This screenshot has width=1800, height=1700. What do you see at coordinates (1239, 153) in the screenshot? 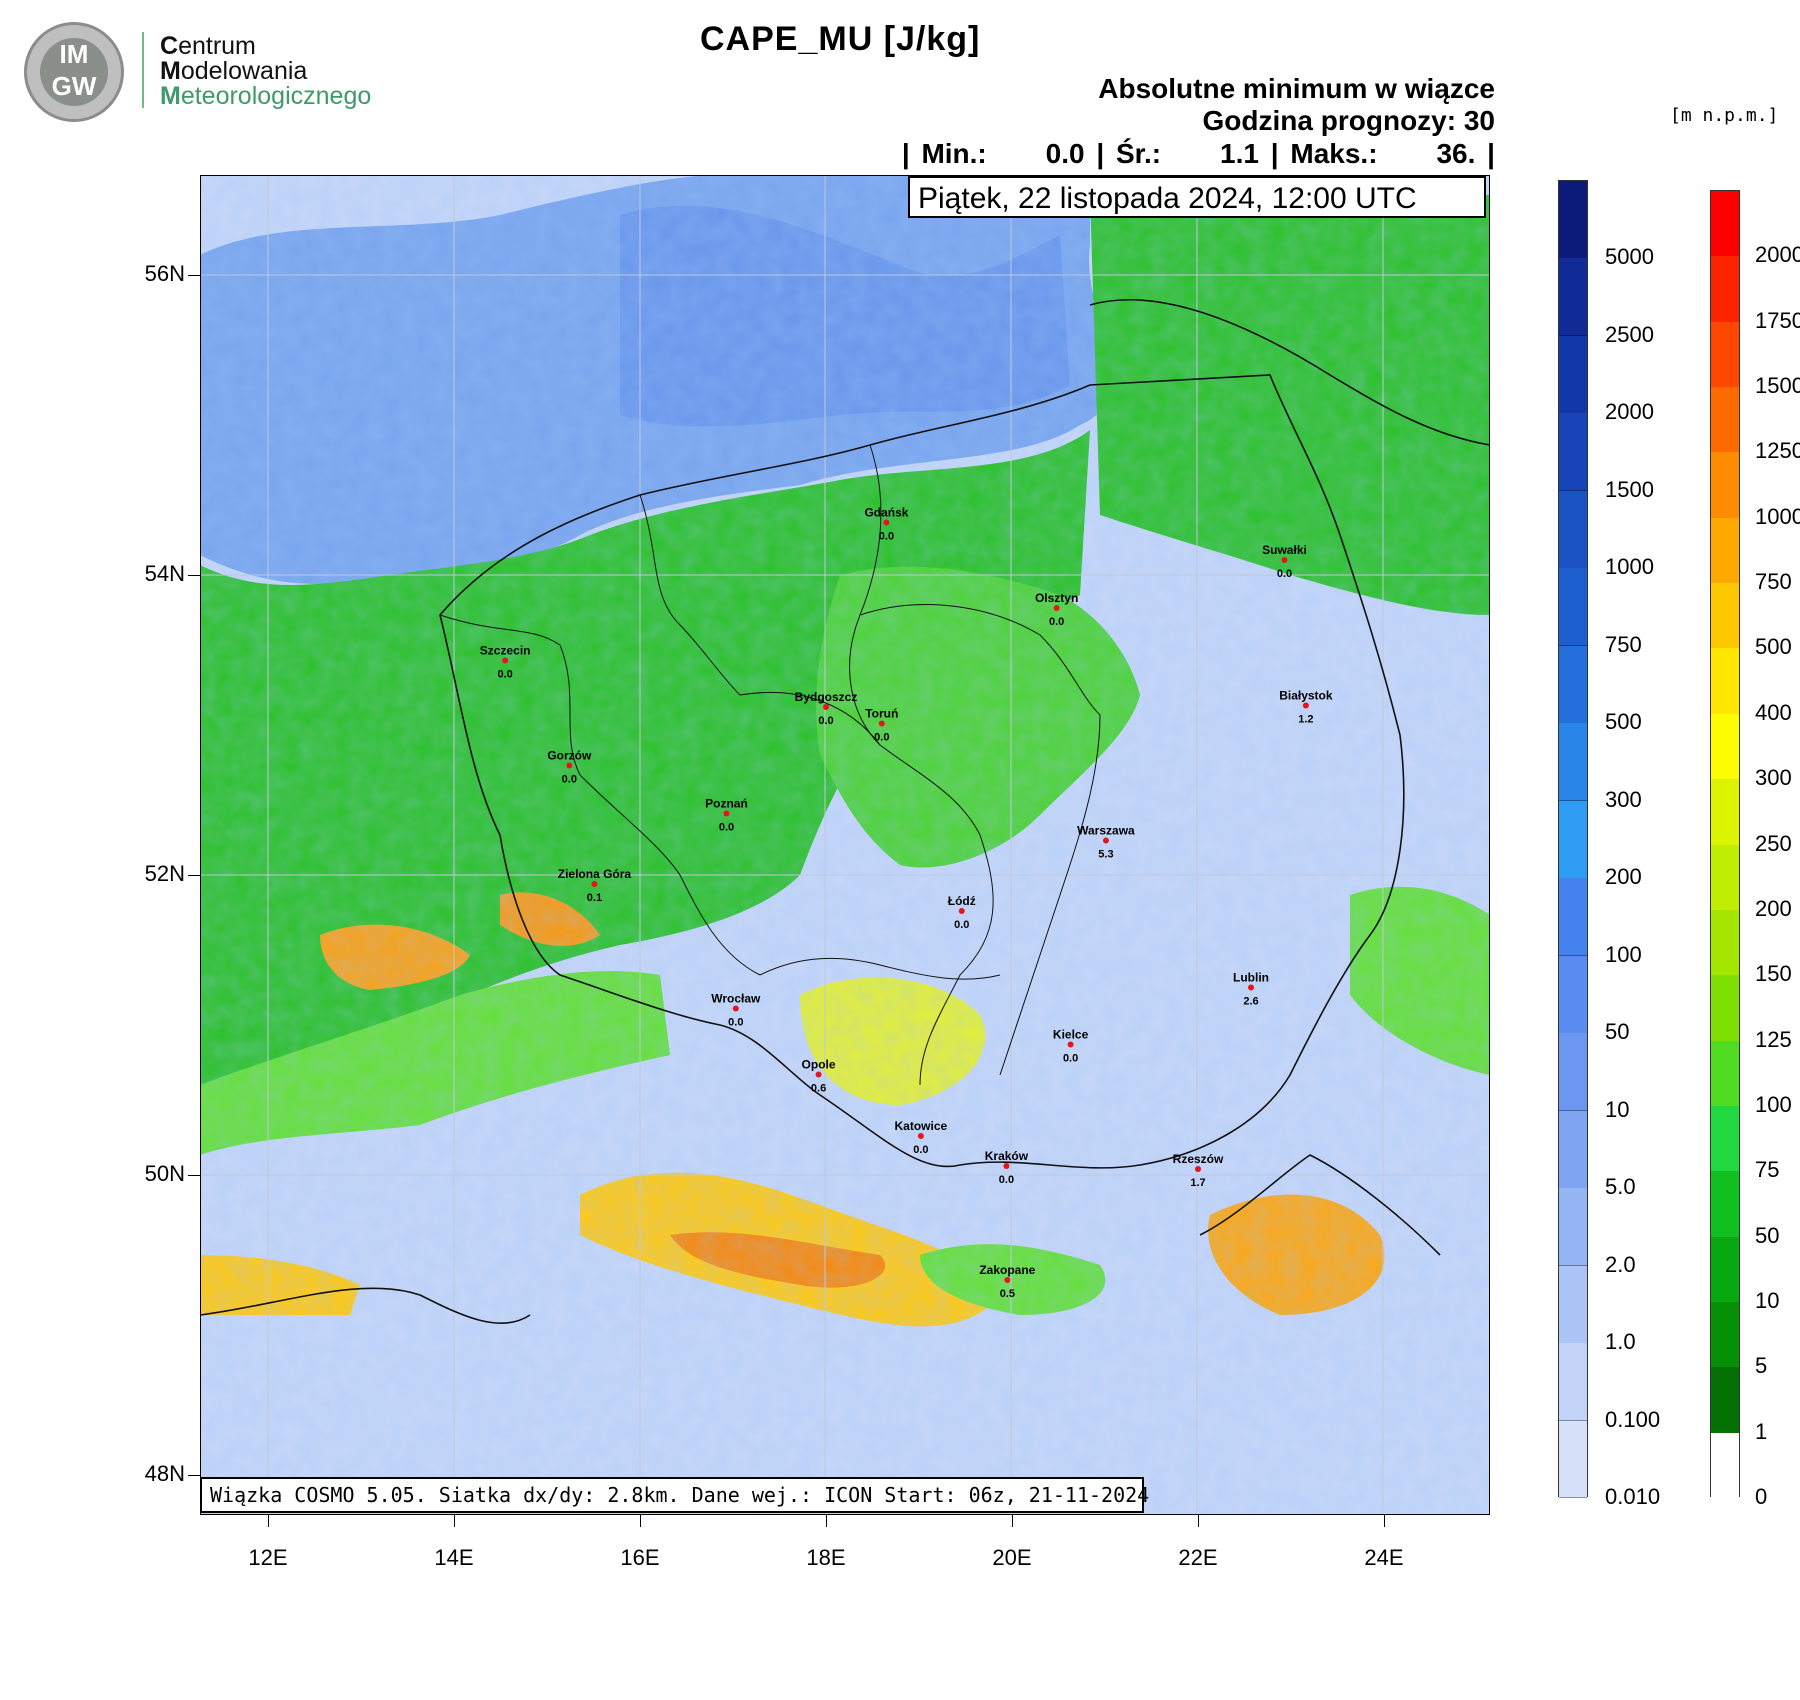
I see `avg-value: 1.1` at bounding box center [1239, 153].